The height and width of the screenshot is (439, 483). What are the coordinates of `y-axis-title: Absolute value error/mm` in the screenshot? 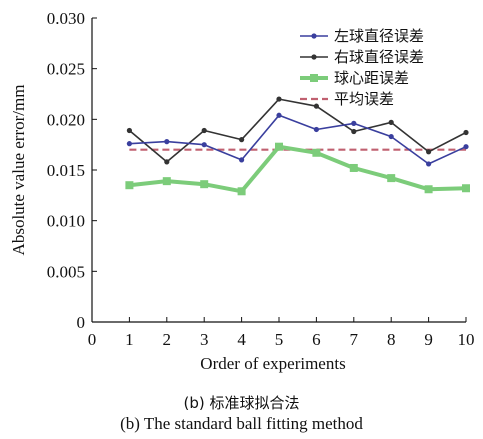 It's located at (18, 170).